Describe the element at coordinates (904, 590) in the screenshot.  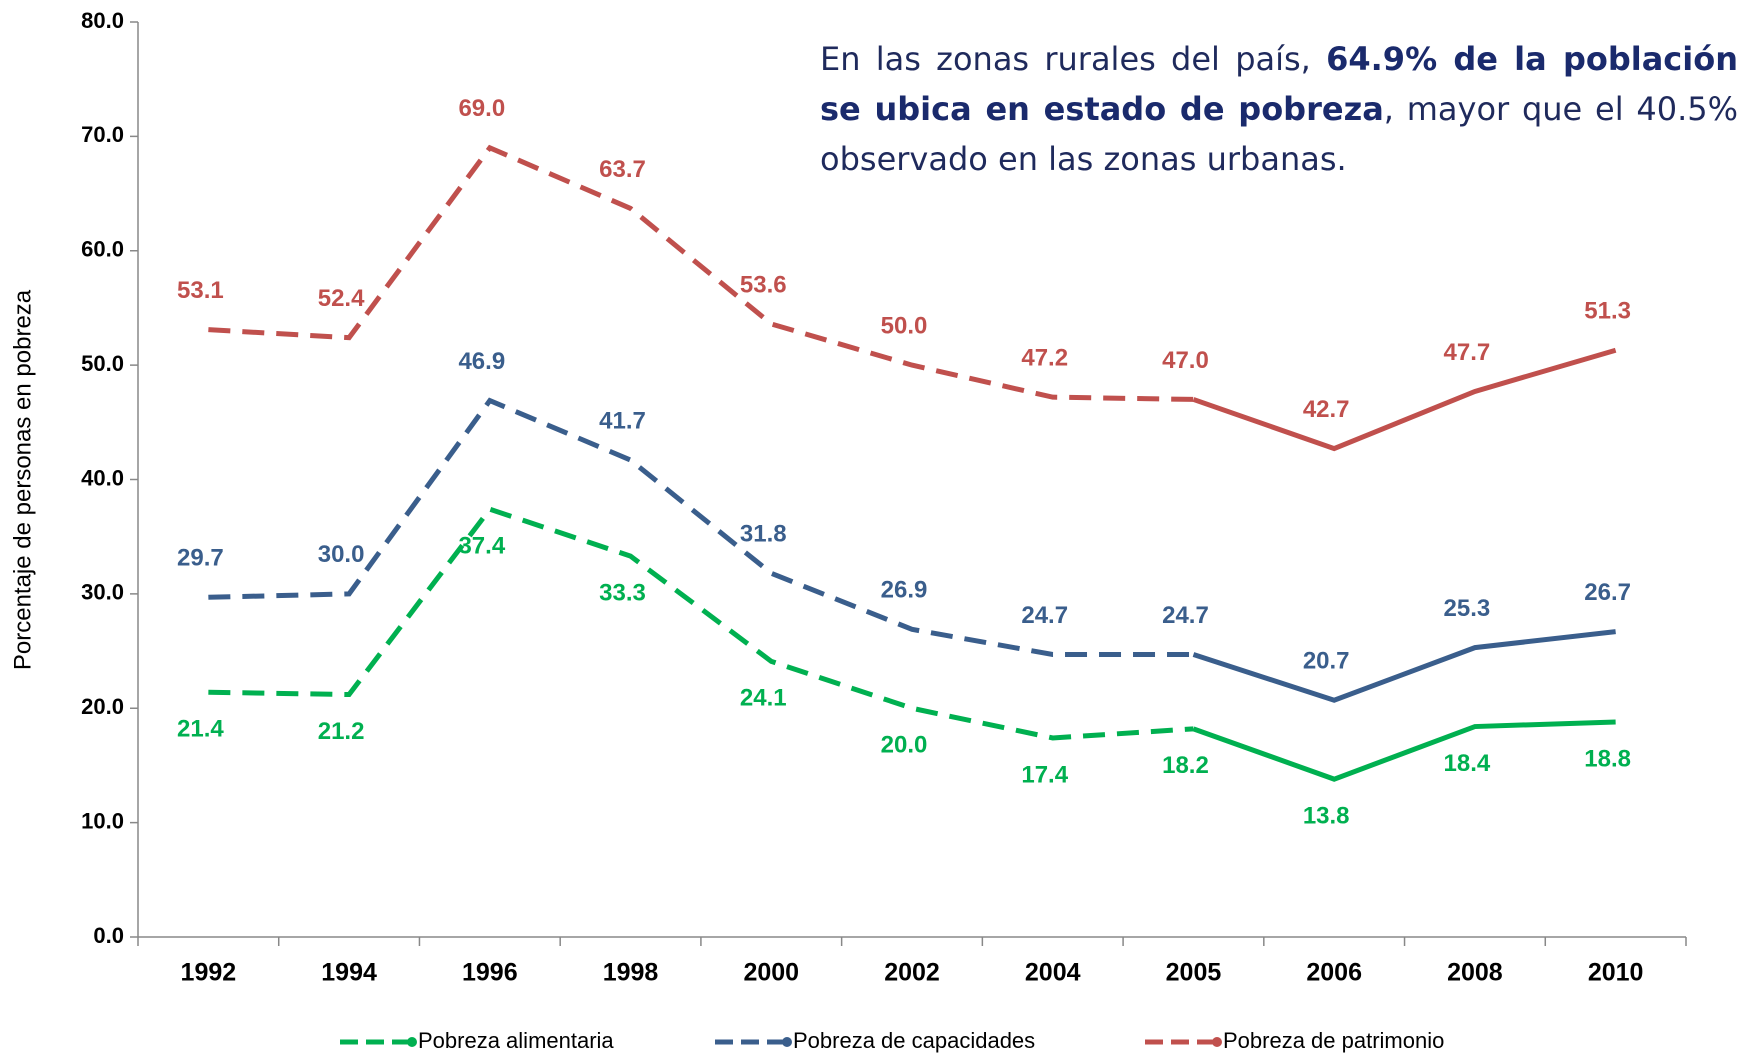
I see `data-label: 26.9` at that location.